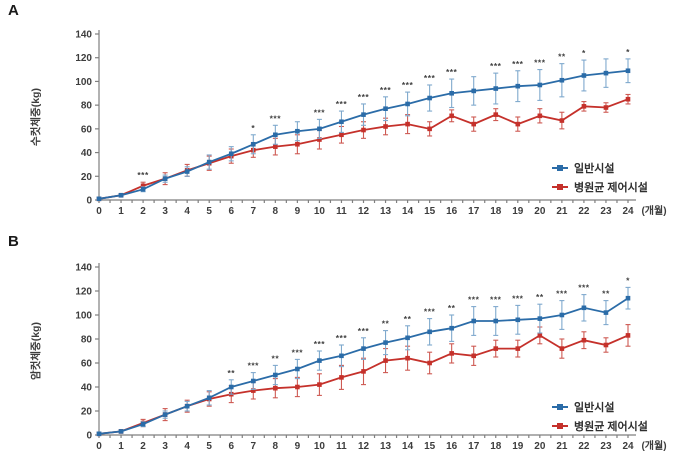 Image resolution: width=680 pixels, height=463 pixels. What do you see at coordinates (628, 446) in the screenshot?
I see `svg-text: 24` at bounding box center [628, 446].